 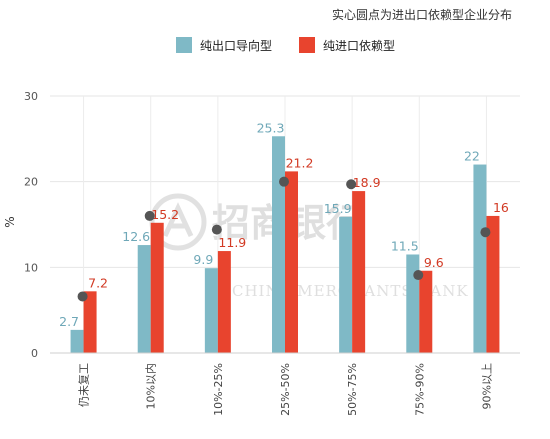 What do you see at coordinates (151, 386) in the screenshot?
I see `x-tick-label: 10%以内` at bounding box center [151, 386].